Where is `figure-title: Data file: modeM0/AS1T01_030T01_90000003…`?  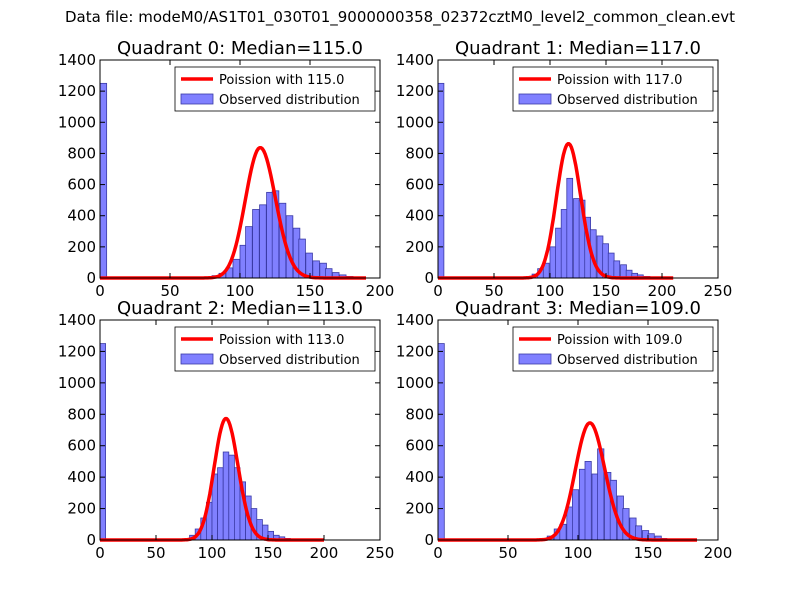
figure-title: Data file: modeM0/AS1T01_030T01_90000003… is located at coordinates (400, 17).